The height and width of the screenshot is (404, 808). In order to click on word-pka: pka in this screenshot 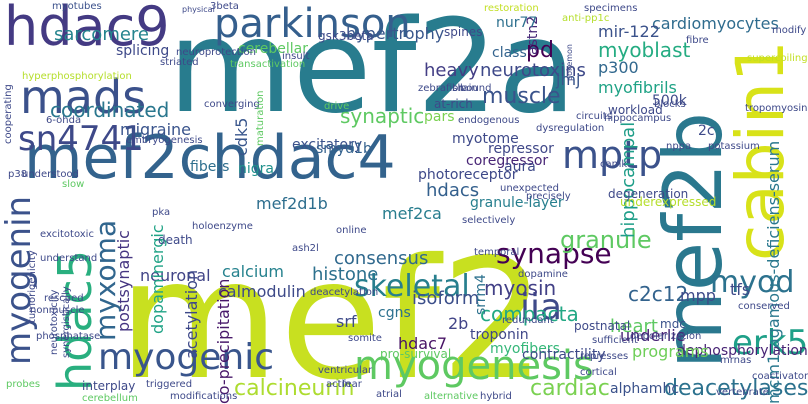, I will do `click(161, 212)`.